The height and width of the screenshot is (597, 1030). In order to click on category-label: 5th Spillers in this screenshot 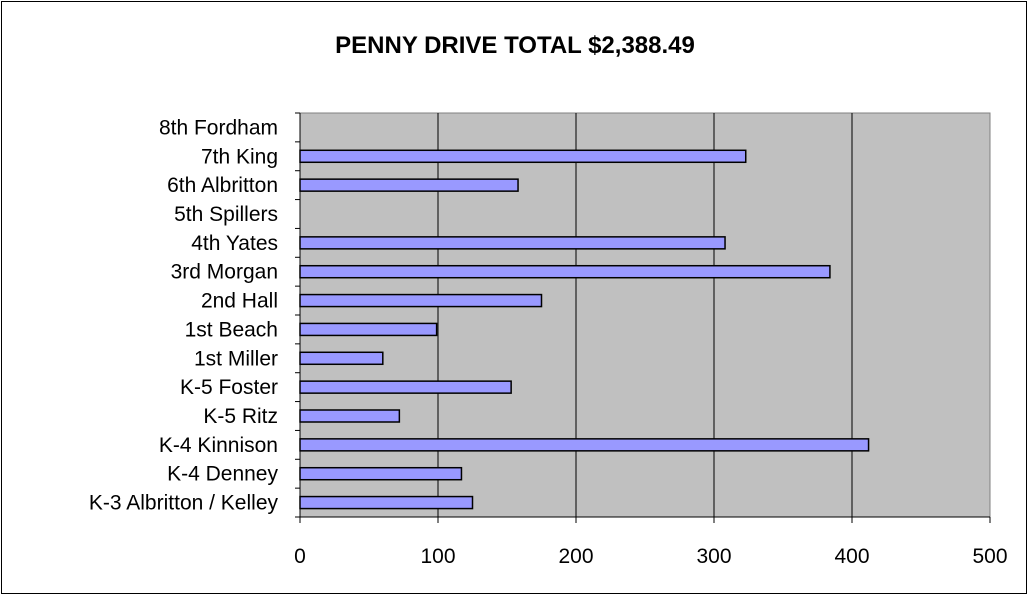, I will do `click(226, 214)`.